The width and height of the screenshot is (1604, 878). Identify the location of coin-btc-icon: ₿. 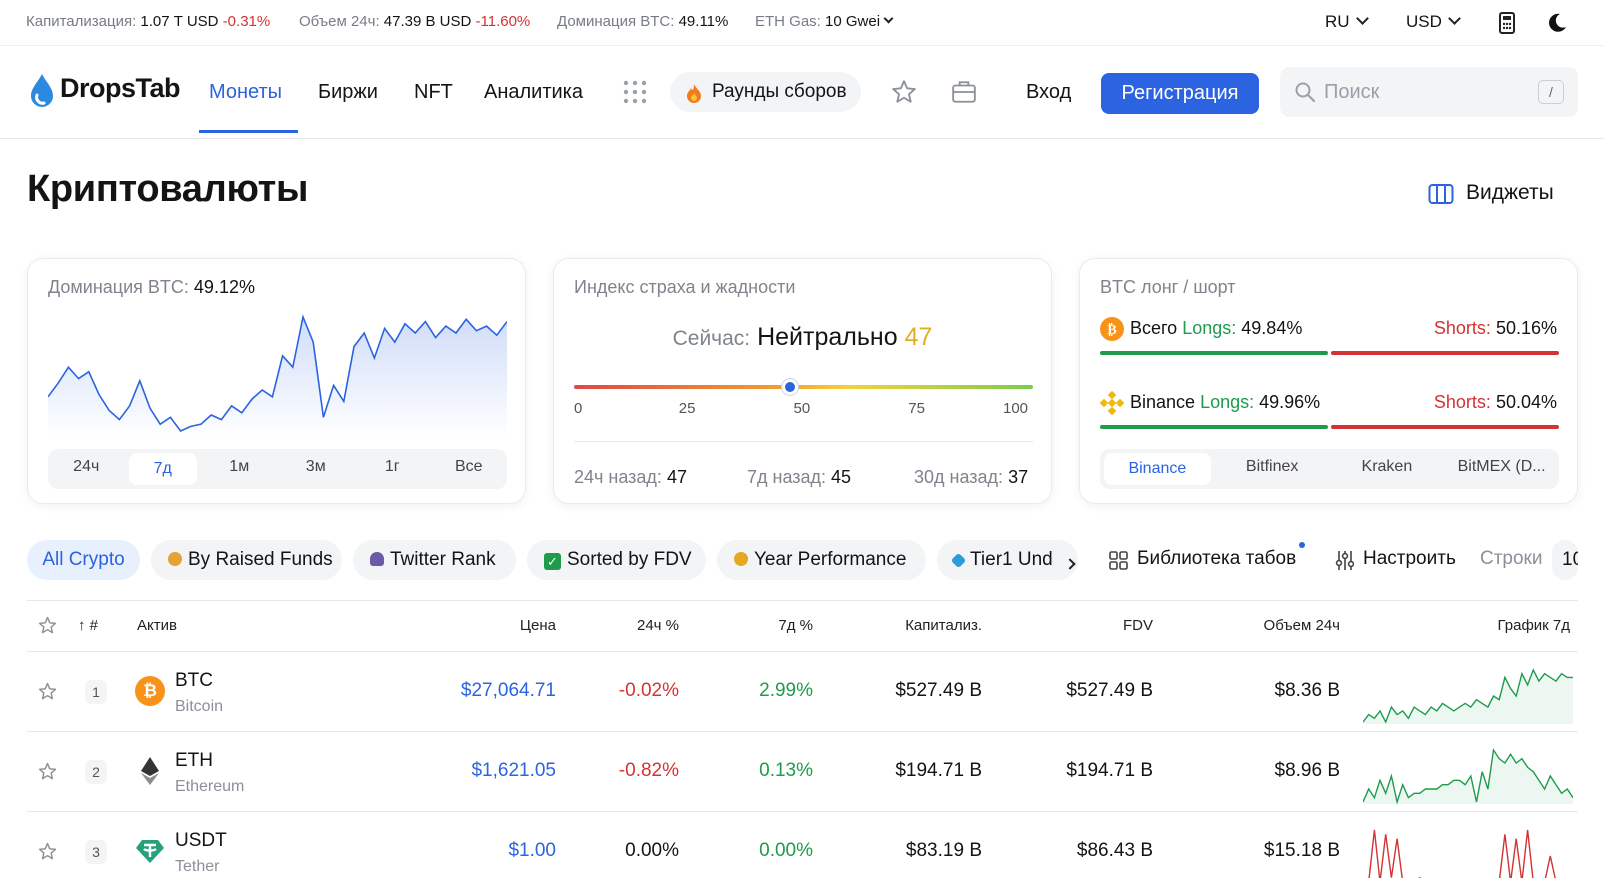
(150, 691).